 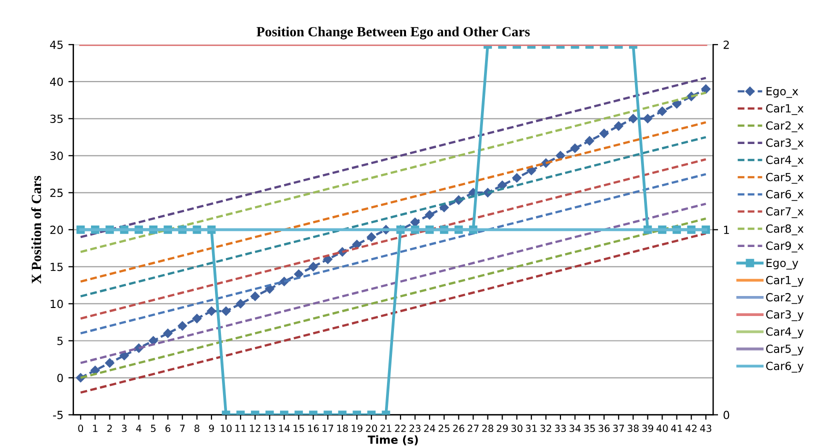 What do you see at coordinates (618, 428) in the screenshot?
I see `x-tick-label: 37` at bounding box center [618, 428].